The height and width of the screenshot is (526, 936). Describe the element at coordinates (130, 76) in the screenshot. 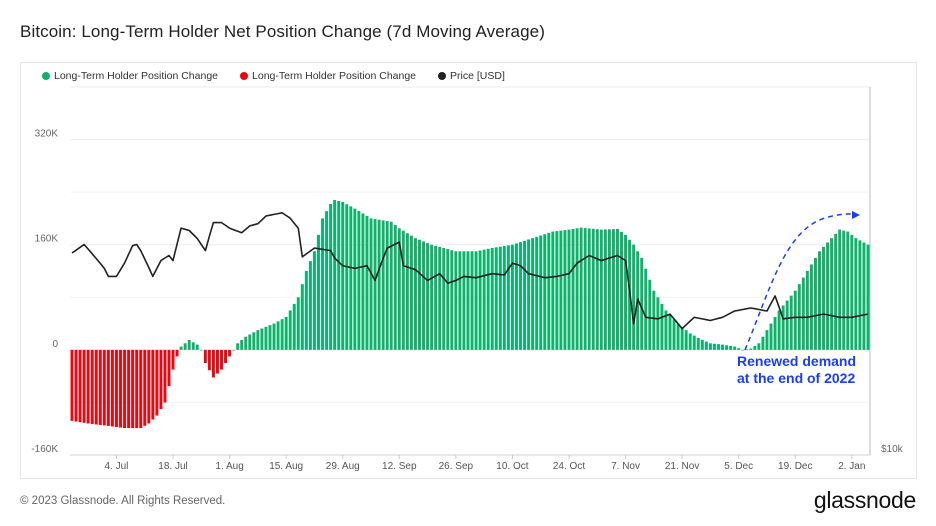

I see `legend-item-positive: Long-Term Holder Position Change` at that location.